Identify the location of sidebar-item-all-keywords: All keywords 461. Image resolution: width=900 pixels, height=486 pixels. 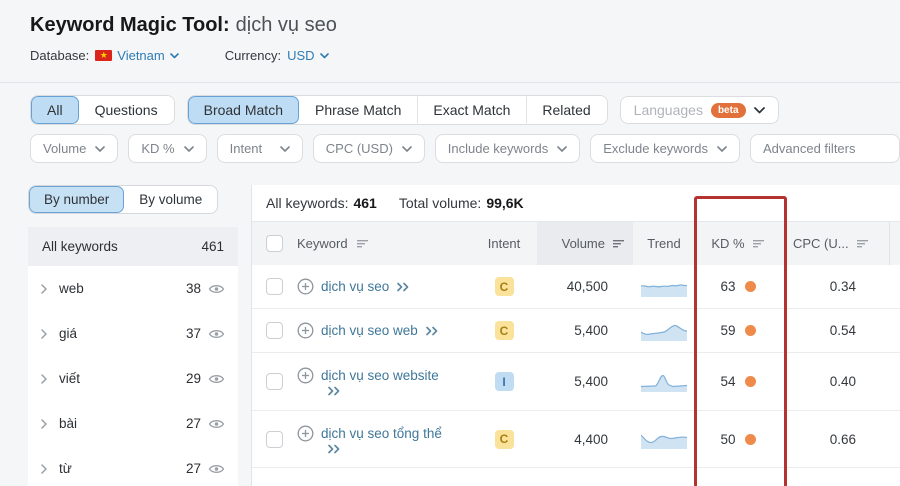
(133, 246).